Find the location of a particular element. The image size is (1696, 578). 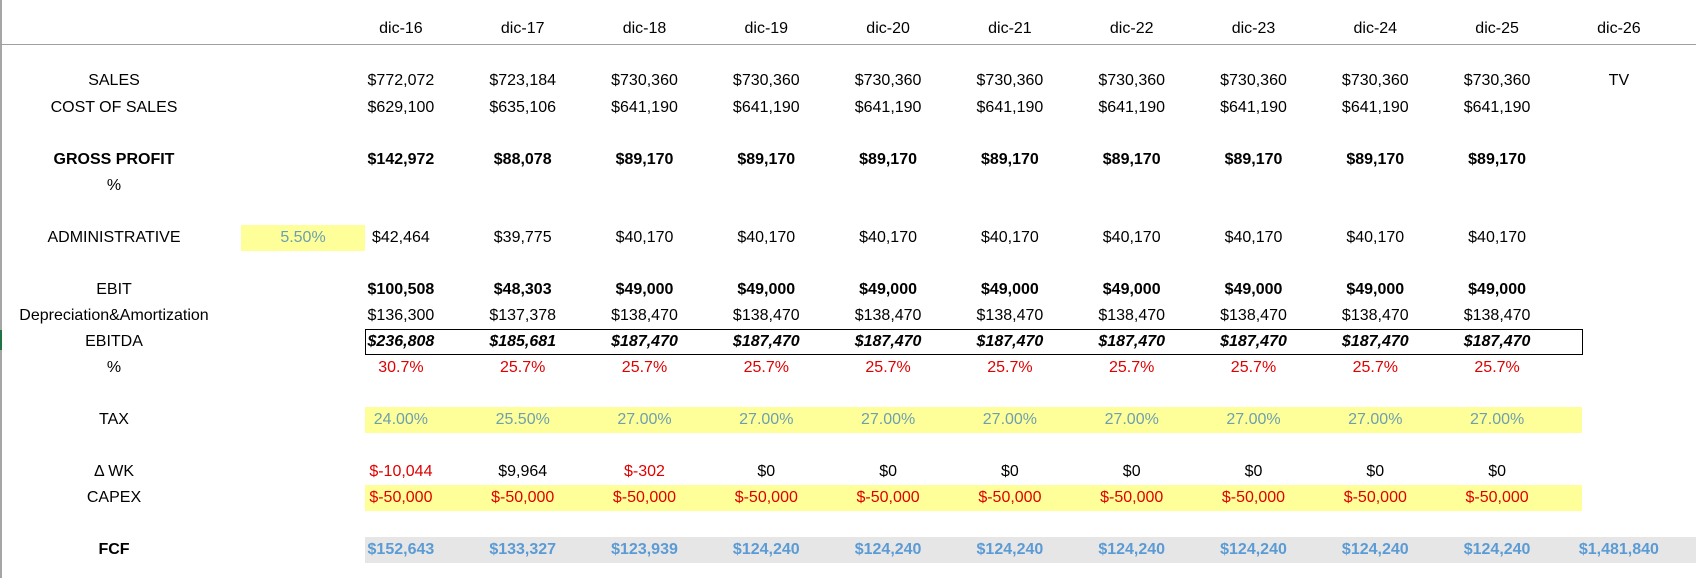

cell-ebit: $100,508 is located at coordinates (401, 289).